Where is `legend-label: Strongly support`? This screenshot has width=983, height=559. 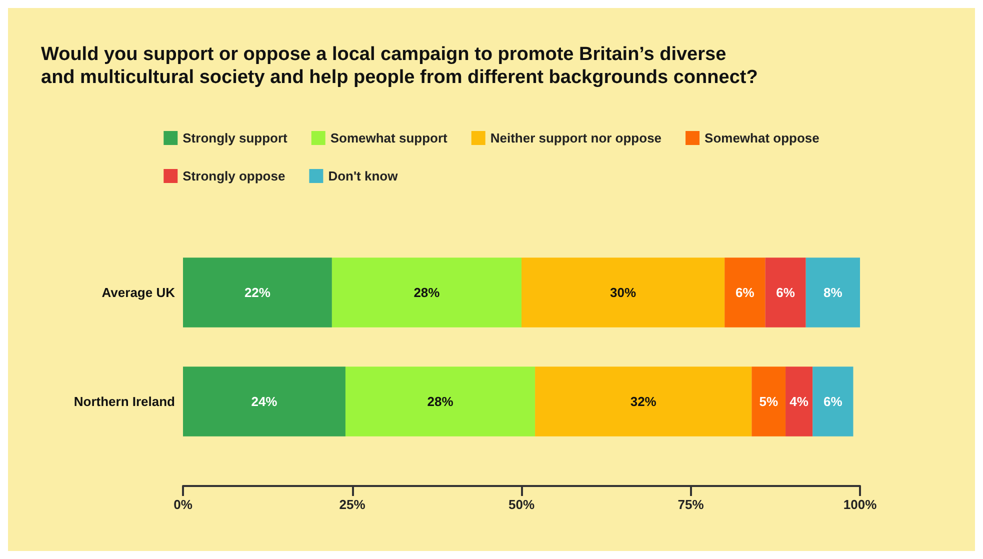 legend-label: Strongly support is located at coordinates (235, 138).